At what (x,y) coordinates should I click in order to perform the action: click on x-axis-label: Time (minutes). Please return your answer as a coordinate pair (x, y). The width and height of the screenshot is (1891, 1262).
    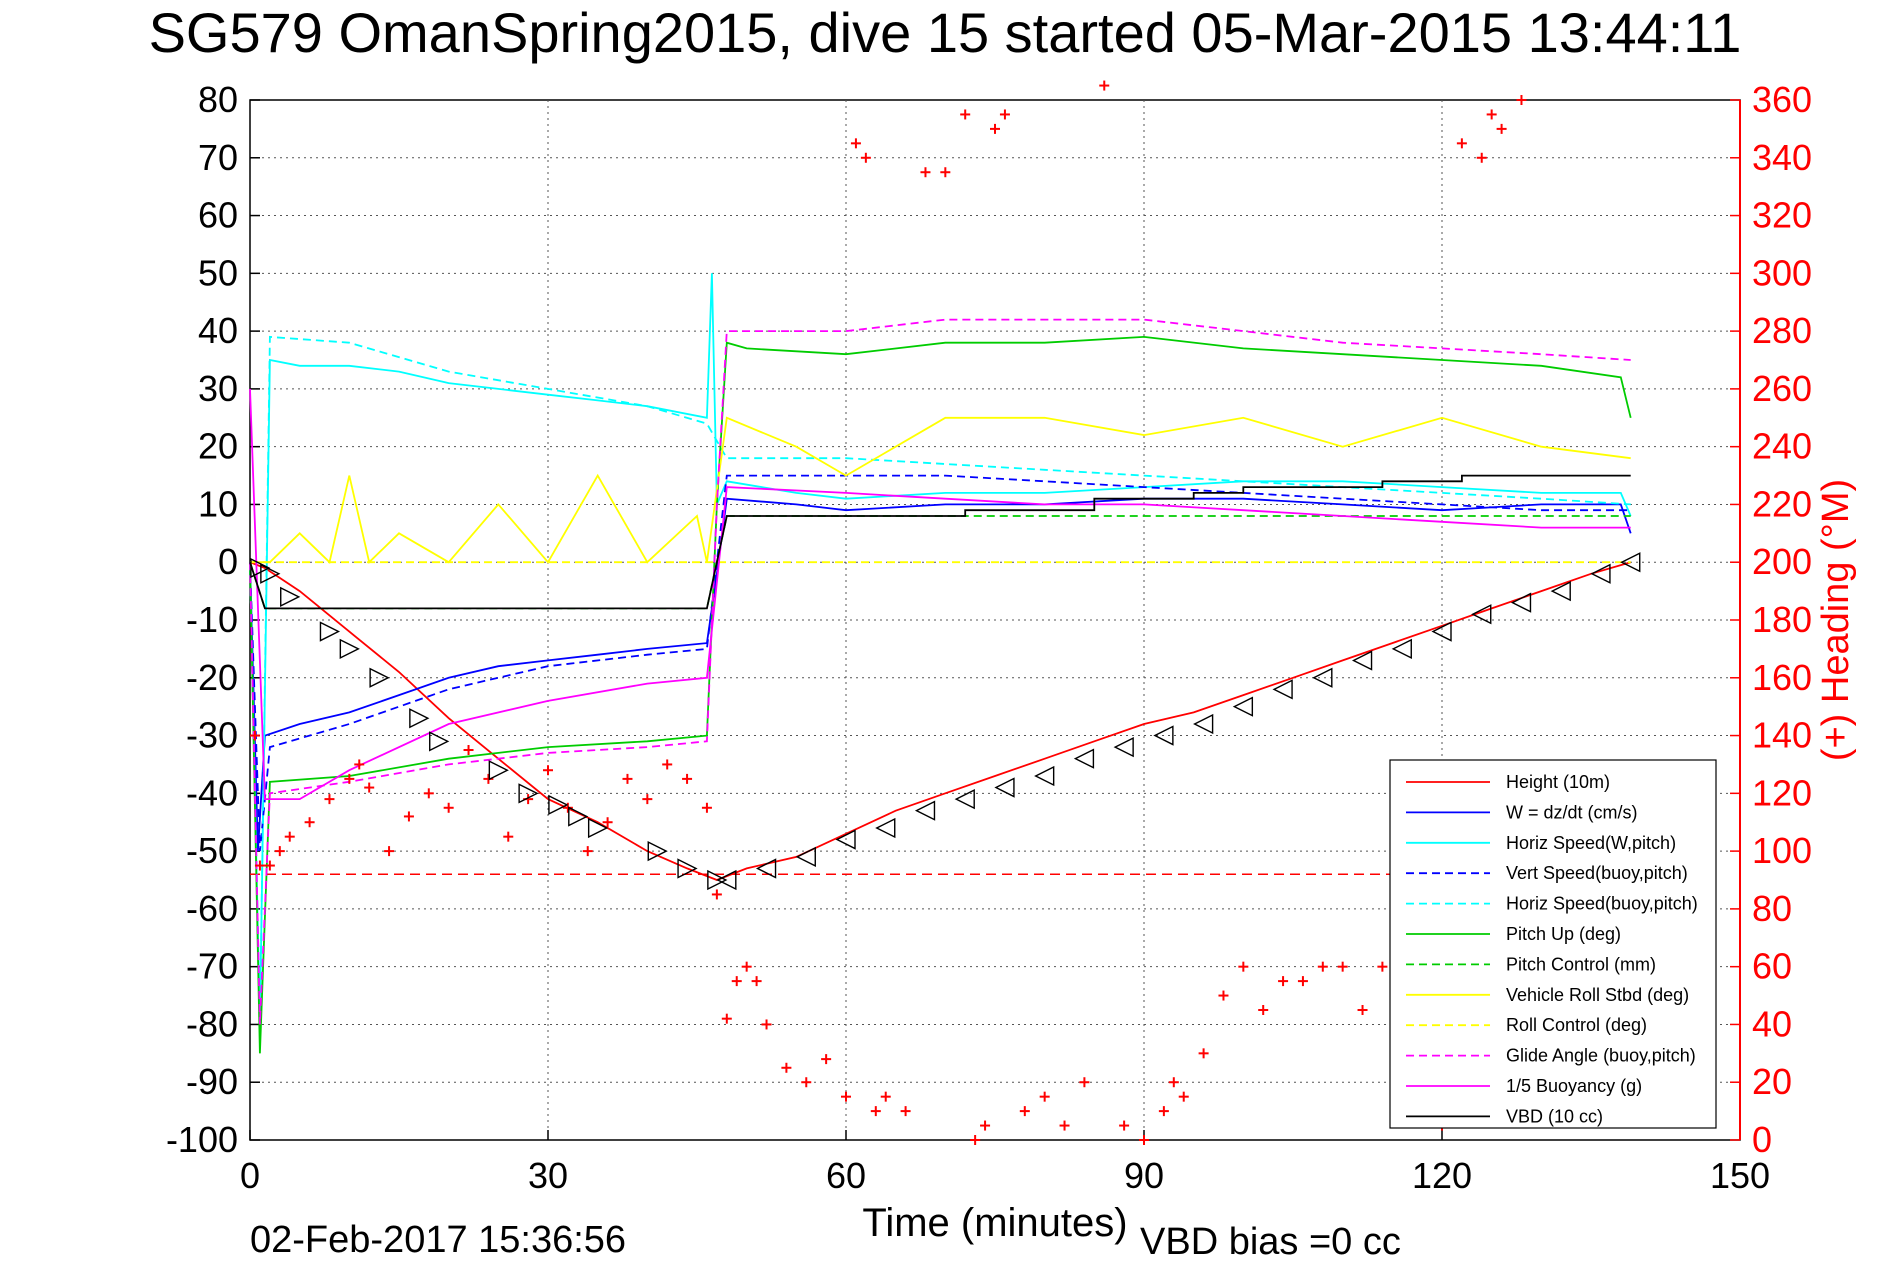
    Looking at the image, I should click on (994, 1223).